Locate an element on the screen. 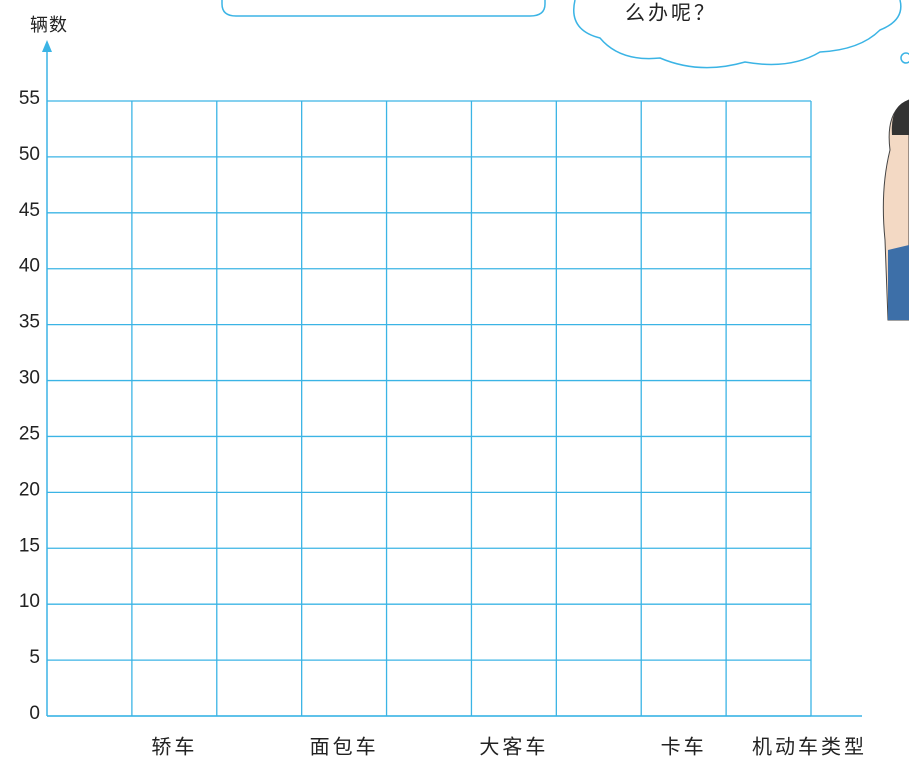 The width and height of the screenshot is (909, 763). y-tick-label: 5 is located at coordinates (34, 657).